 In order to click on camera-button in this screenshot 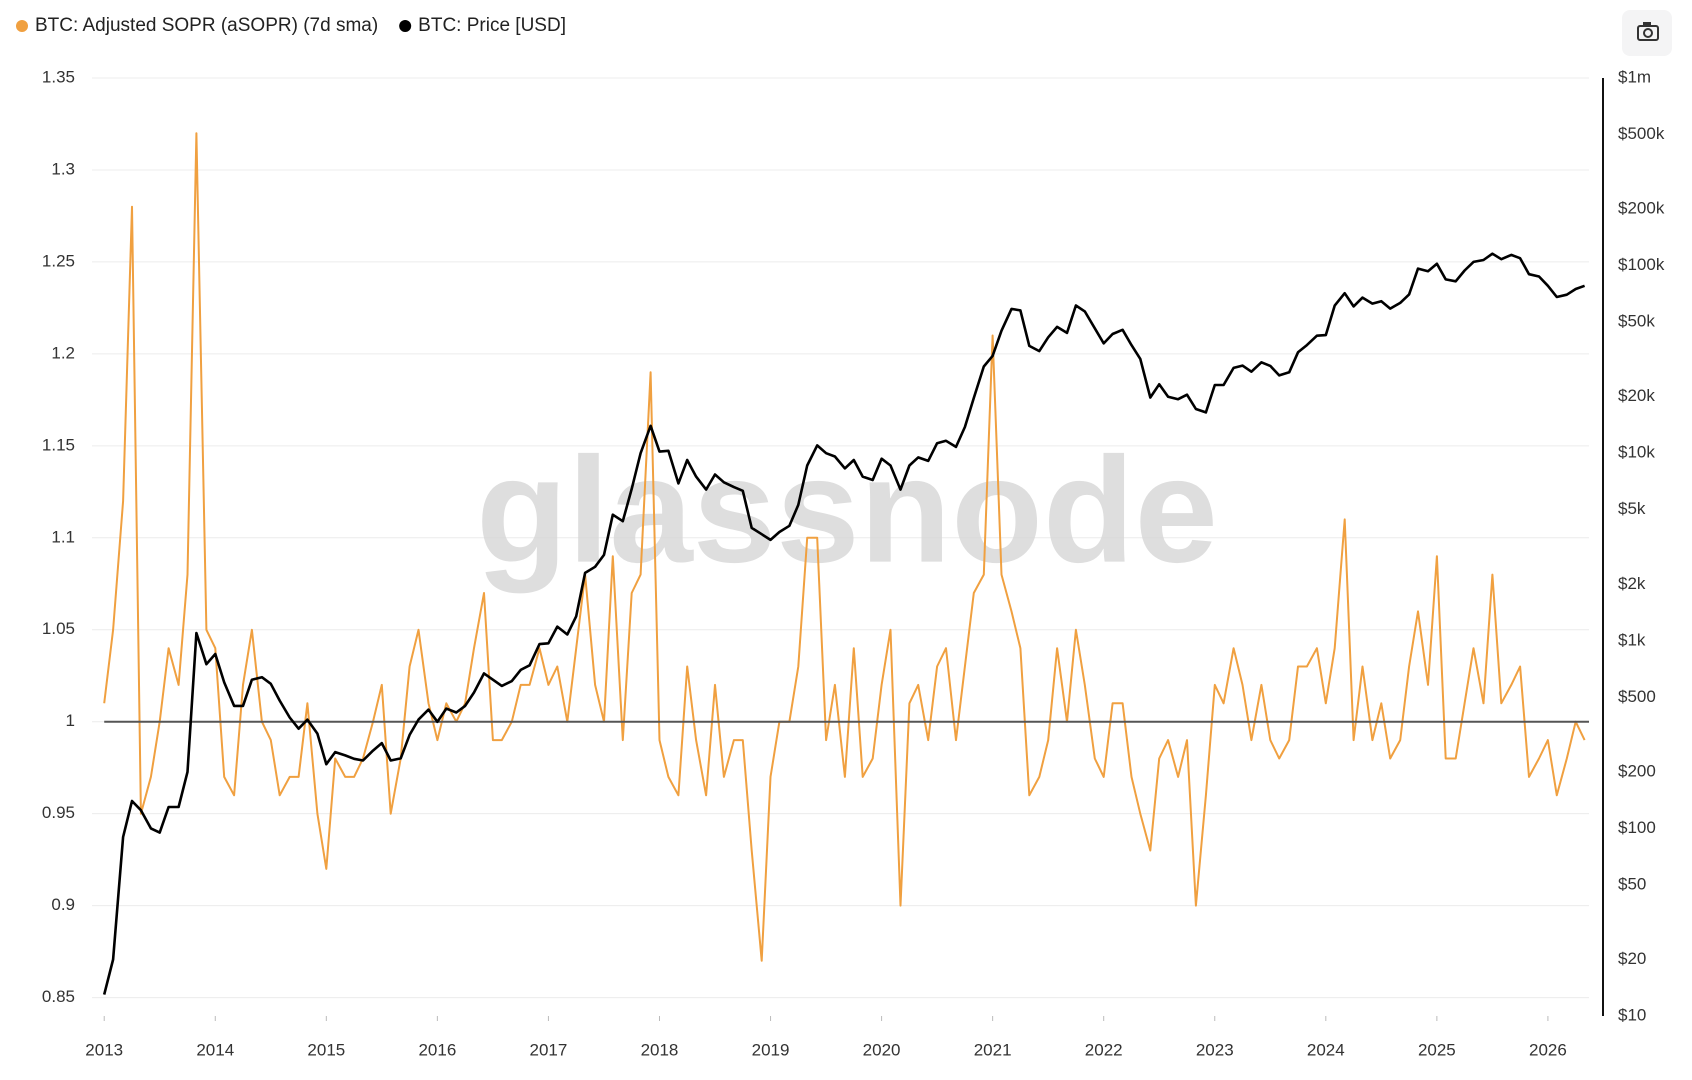, I will do `click(1647, 33)`.